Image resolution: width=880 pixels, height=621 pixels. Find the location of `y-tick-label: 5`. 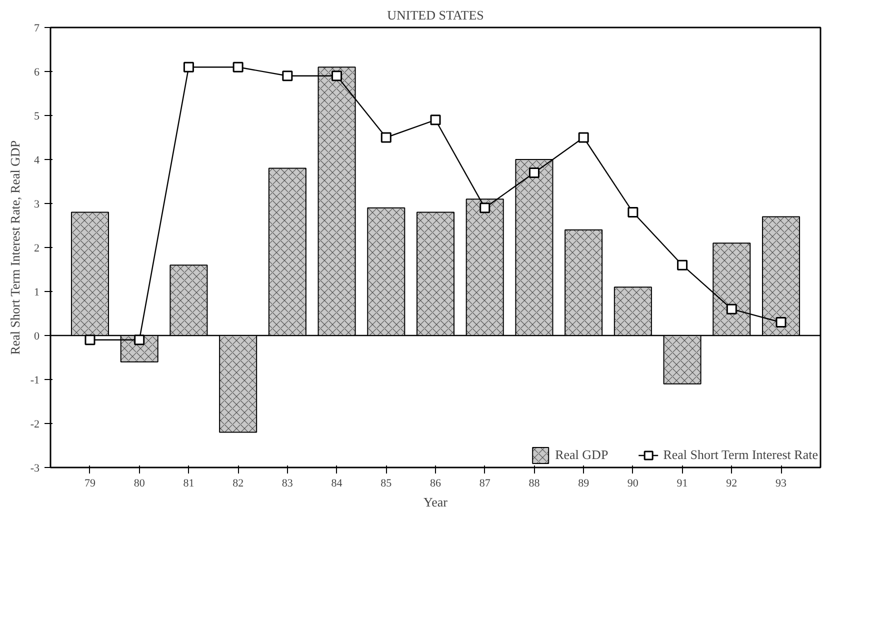

y-tick-label: 5 is located at coordinates (37, 116).